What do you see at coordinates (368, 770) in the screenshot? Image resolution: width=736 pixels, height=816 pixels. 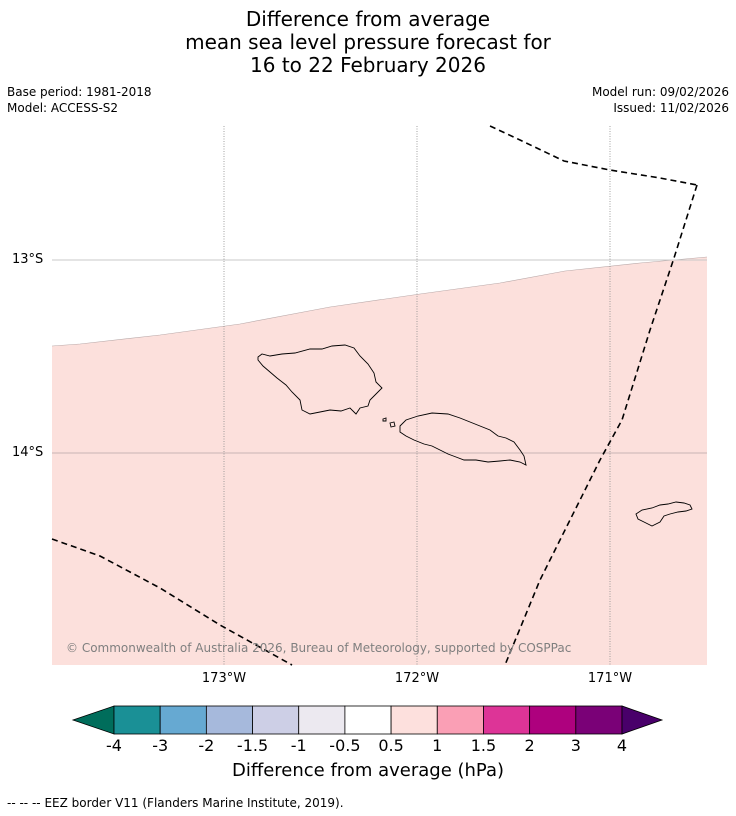 I see `colorbar-title: Difference from average (hPa)` at bounding box center [368, 770].